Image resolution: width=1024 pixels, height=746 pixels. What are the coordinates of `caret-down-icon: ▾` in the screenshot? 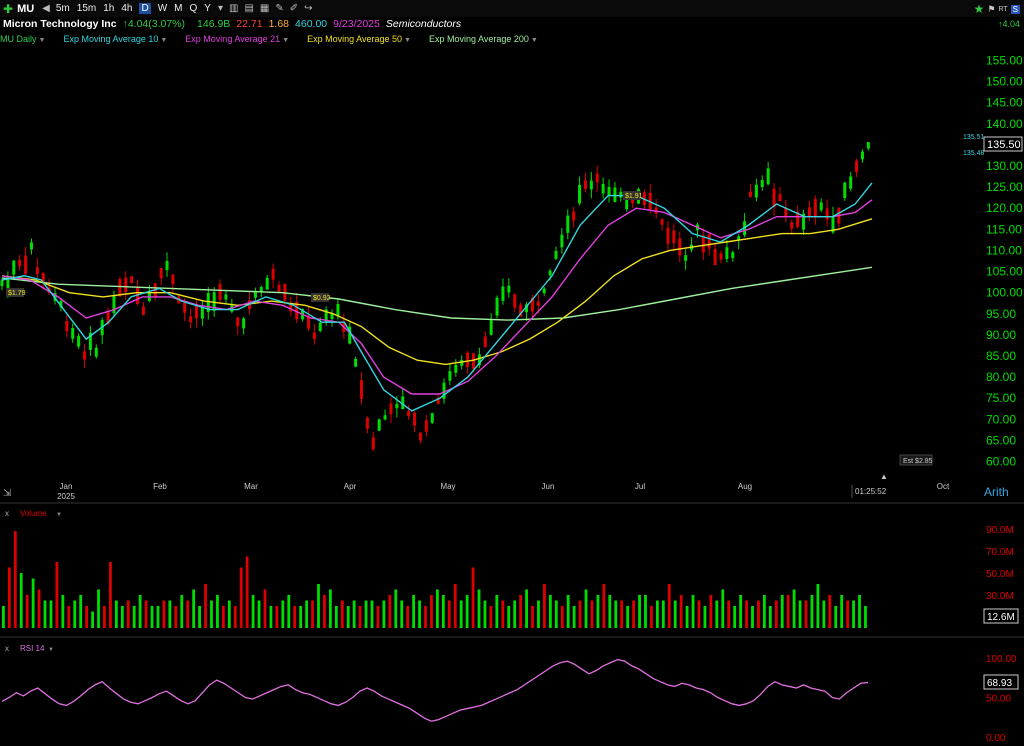 It's located at (220, 8).